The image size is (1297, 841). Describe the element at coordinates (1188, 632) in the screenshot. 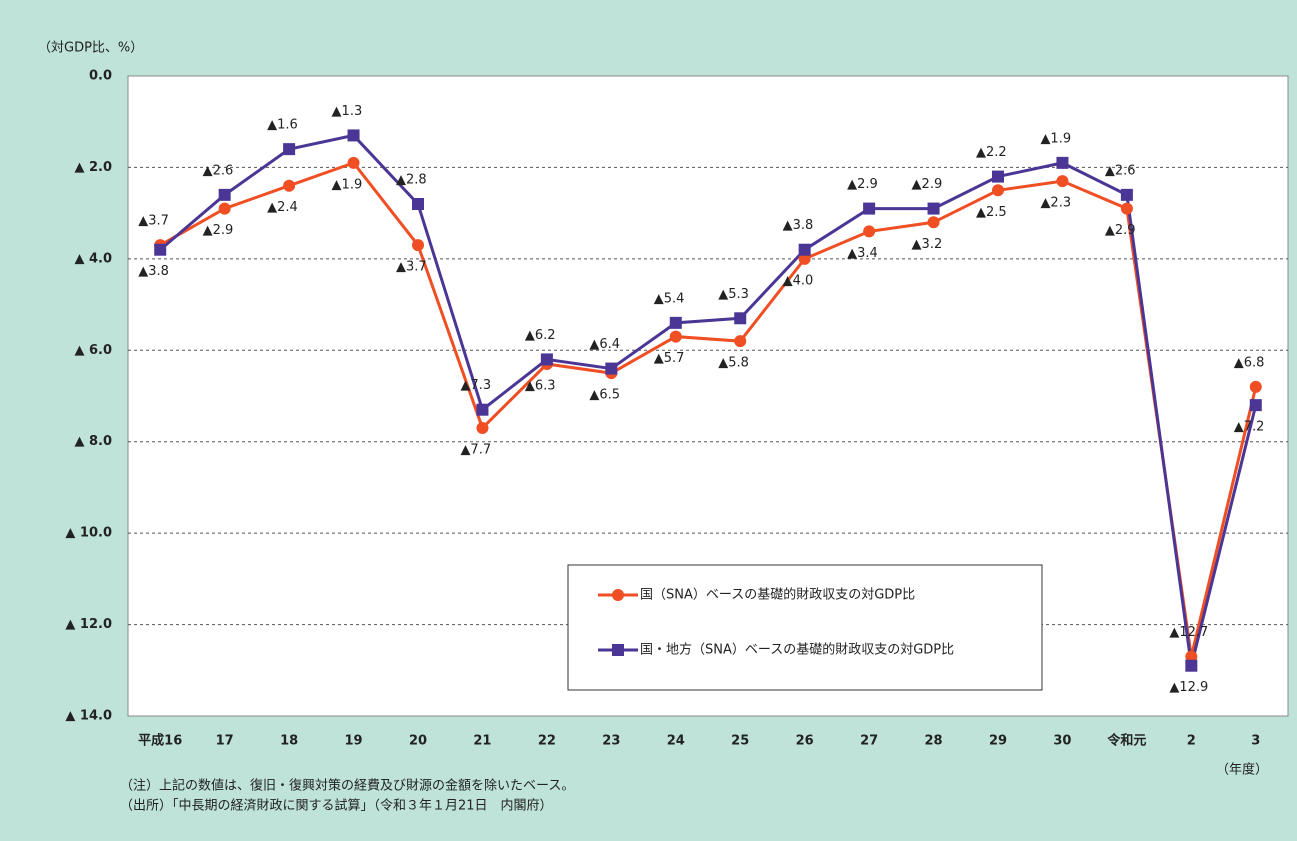

I see `data-label: ▲12.7` at that location.